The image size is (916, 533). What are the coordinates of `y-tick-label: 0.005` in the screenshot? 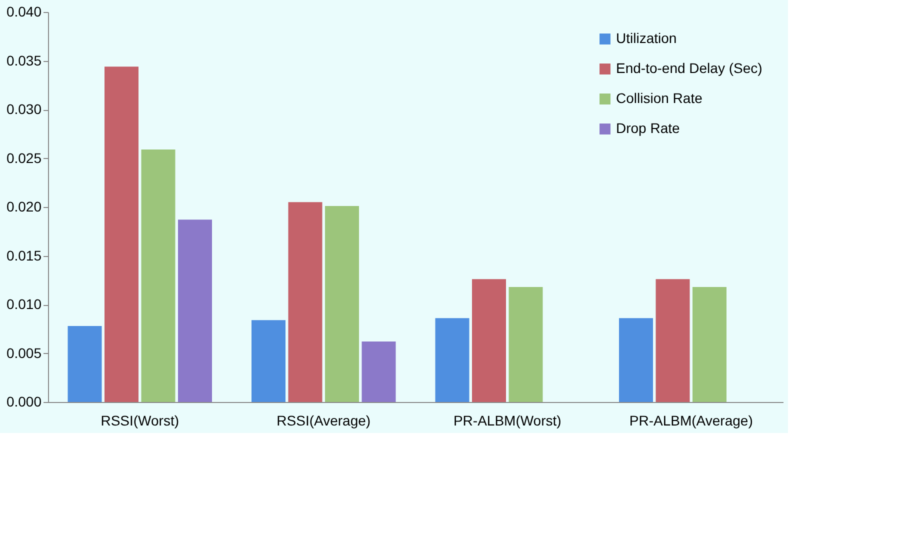 It's located at (24, 352).